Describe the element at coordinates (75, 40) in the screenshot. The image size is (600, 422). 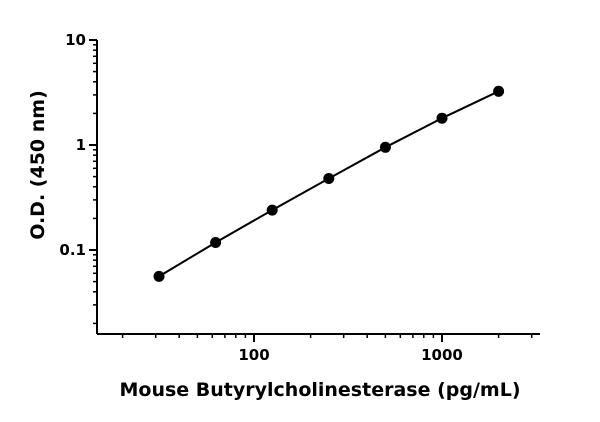
I see `y-tick-label: 10` at that location.